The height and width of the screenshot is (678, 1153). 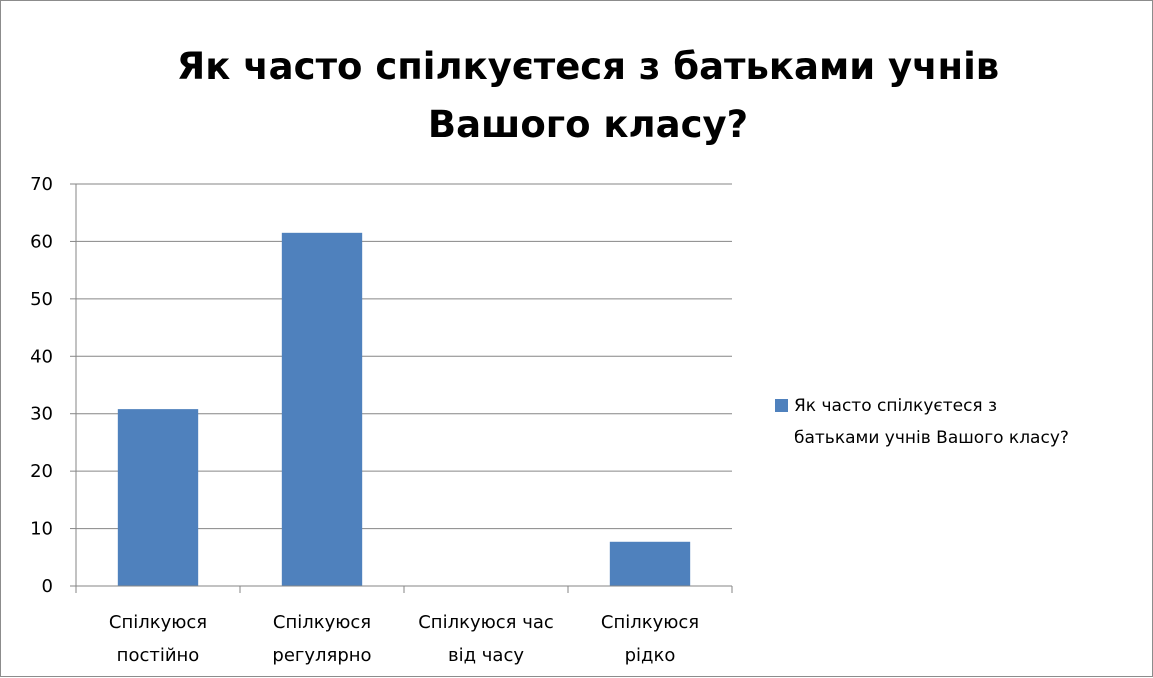 What do you see at coordinates (41, 299) in the screenshot?
I see `y-tick-label: 50` at bounding box center [41, 299].